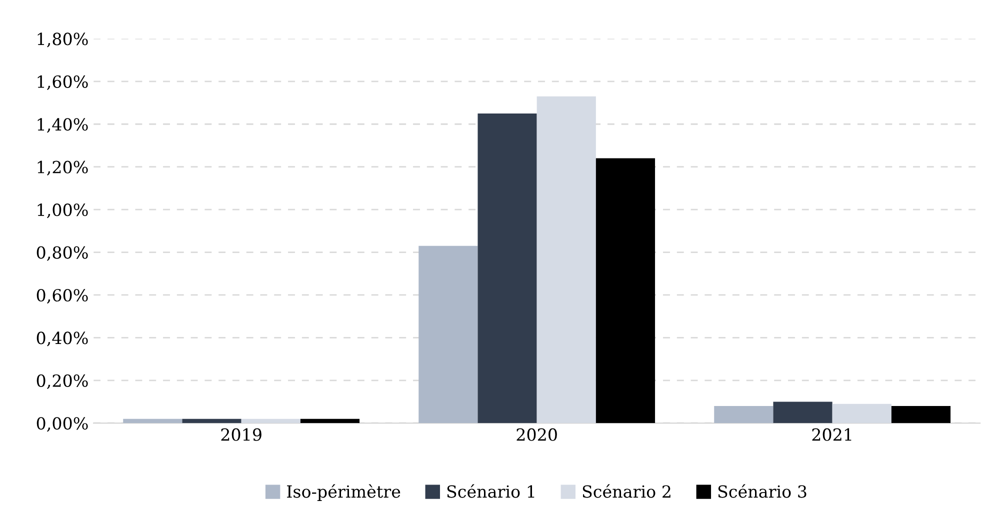 Image resolution: width=985 pixels, height=516 pixels. What do you see at coordinates (241, 434) in the screenshot?
I see `x-tick-label: 2019` at bounding box center [241, 434].